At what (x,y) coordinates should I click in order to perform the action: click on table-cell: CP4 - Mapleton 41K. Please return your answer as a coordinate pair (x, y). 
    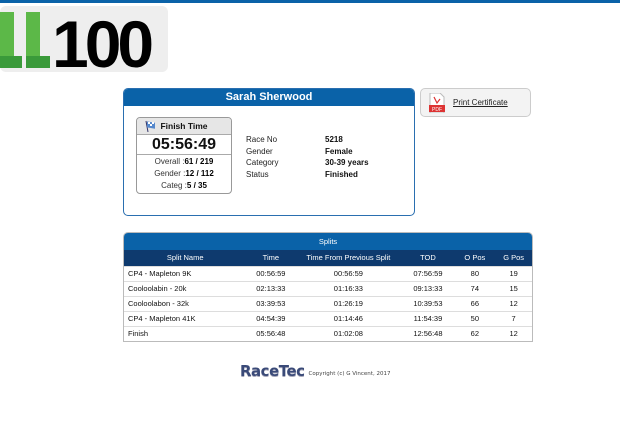
    Looking at the image, I should click on (185, 318).